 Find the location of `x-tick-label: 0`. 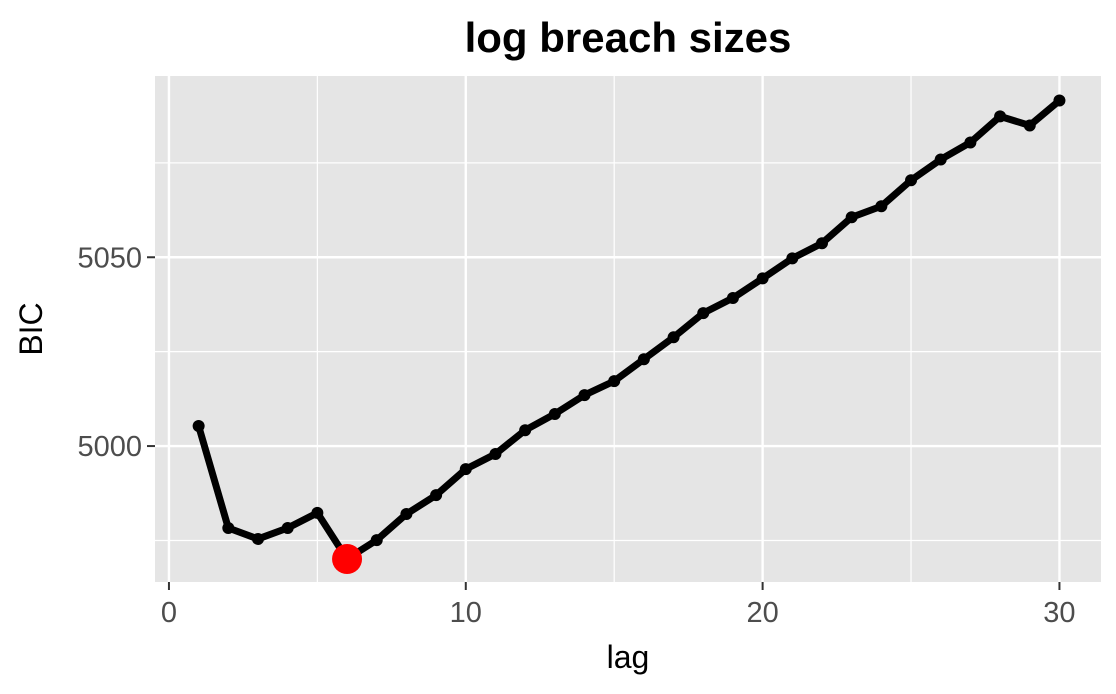

x-tick-label: 0 is located at coordinates (169, 613).